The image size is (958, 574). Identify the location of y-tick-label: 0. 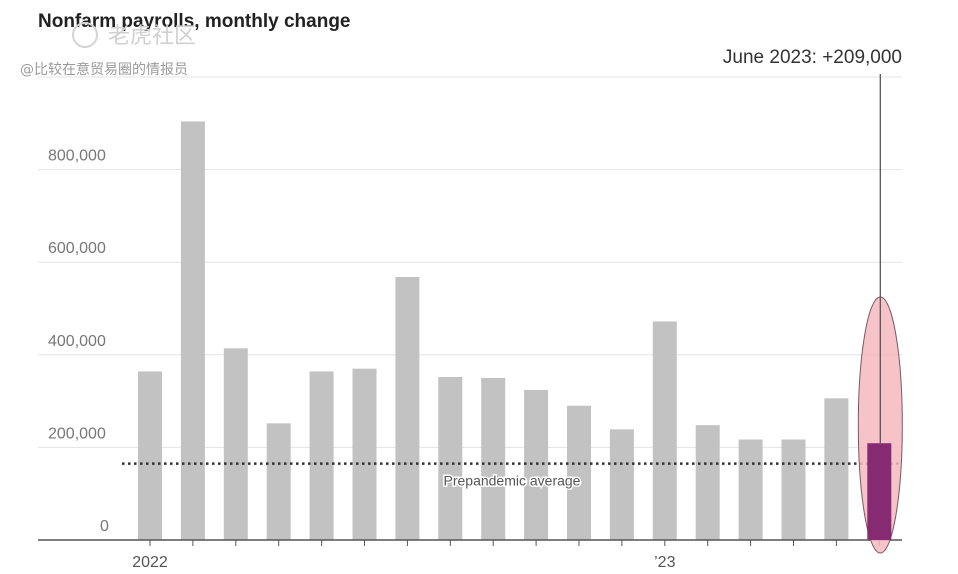
(104, 526).